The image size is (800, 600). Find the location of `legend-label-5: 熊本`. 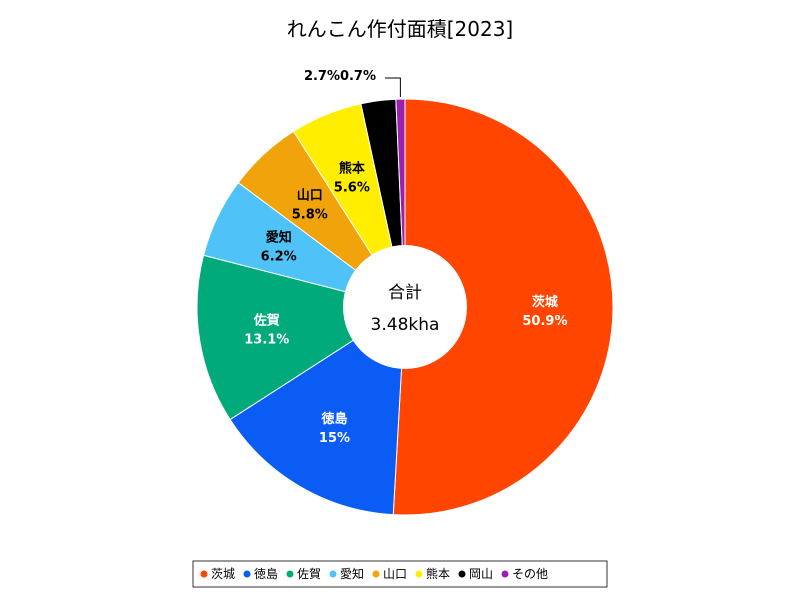

legend-label-5: 熊本 is located at coordinates (438, 573).